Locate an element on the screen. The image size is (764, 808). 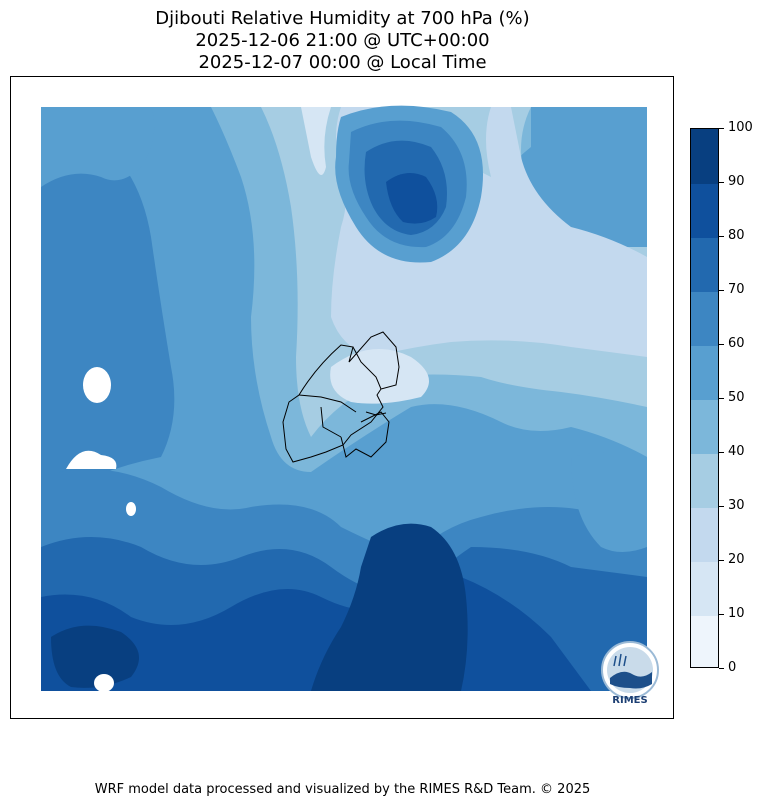
colorbar is located at coordinates (704, 398).